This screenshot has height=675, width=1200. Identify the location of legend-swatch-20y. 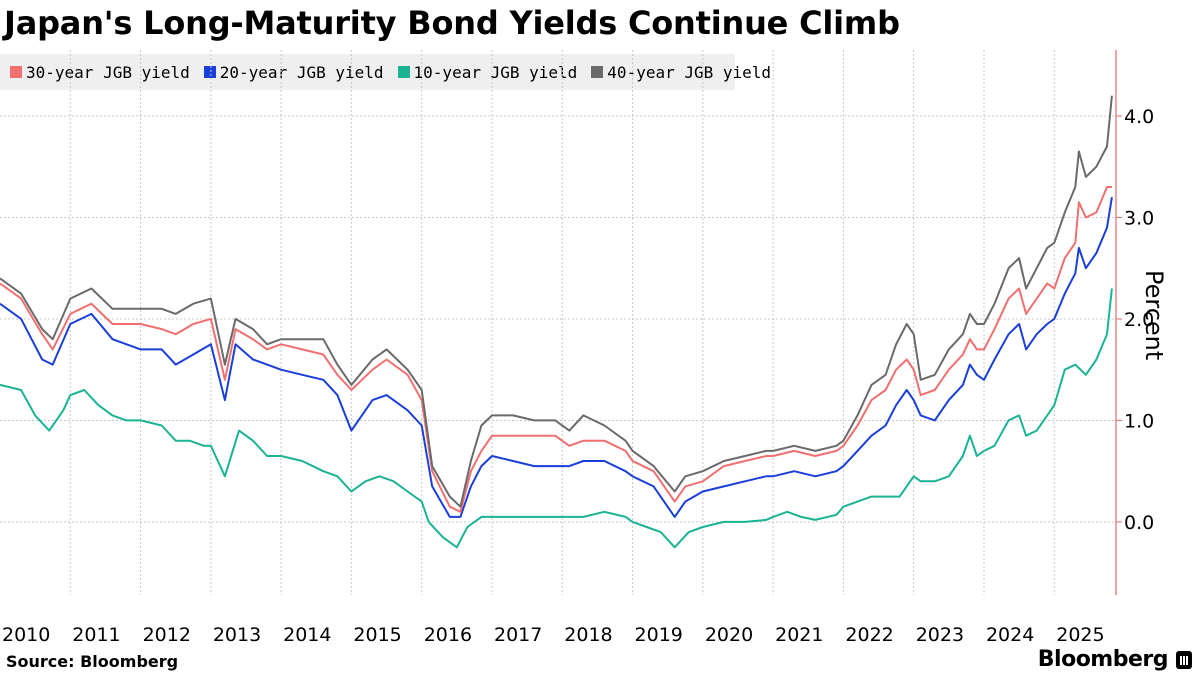
(209, 72).